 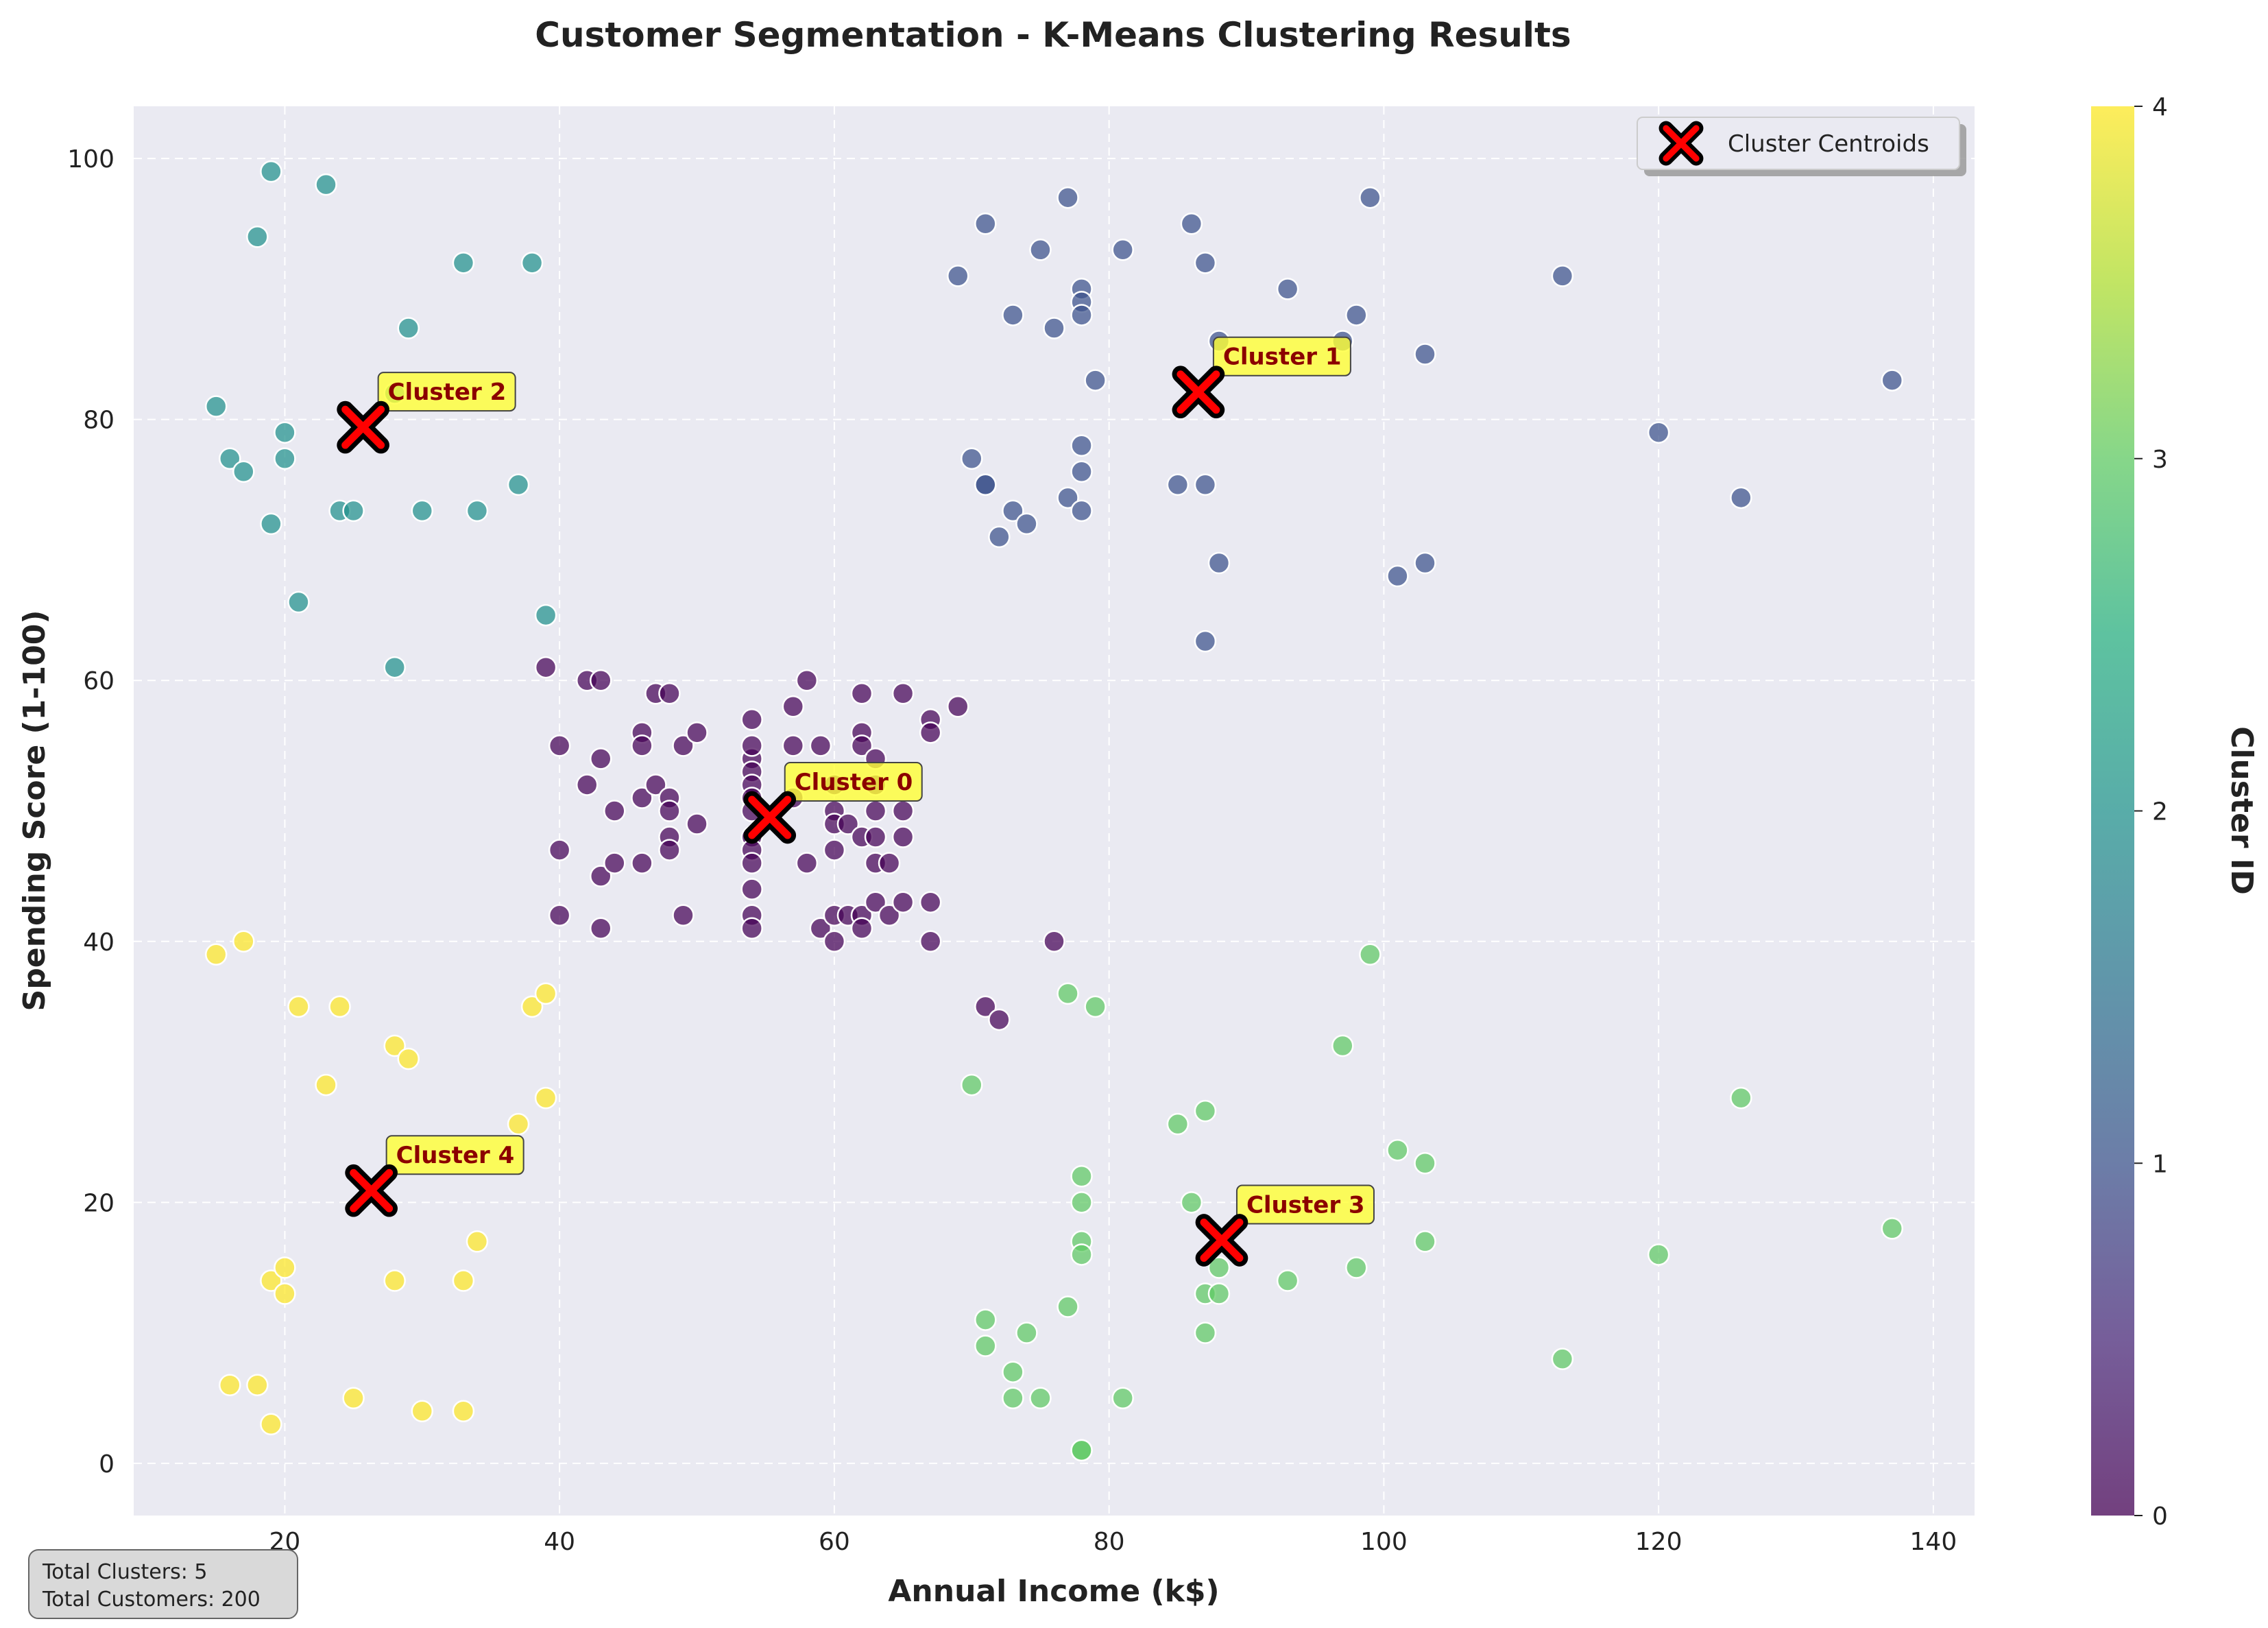 I want to click on stats-box-background, so click(x=163, y=1584).